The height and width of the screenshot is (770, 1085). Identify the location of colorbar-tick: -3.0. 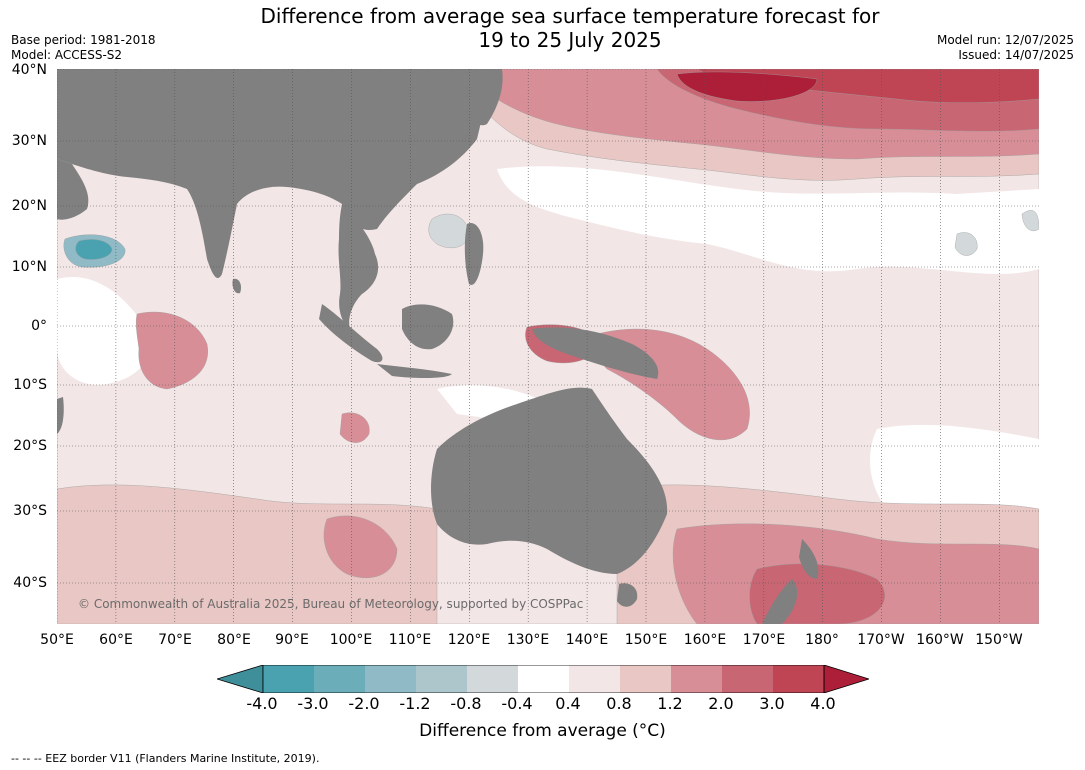
(313, 703).